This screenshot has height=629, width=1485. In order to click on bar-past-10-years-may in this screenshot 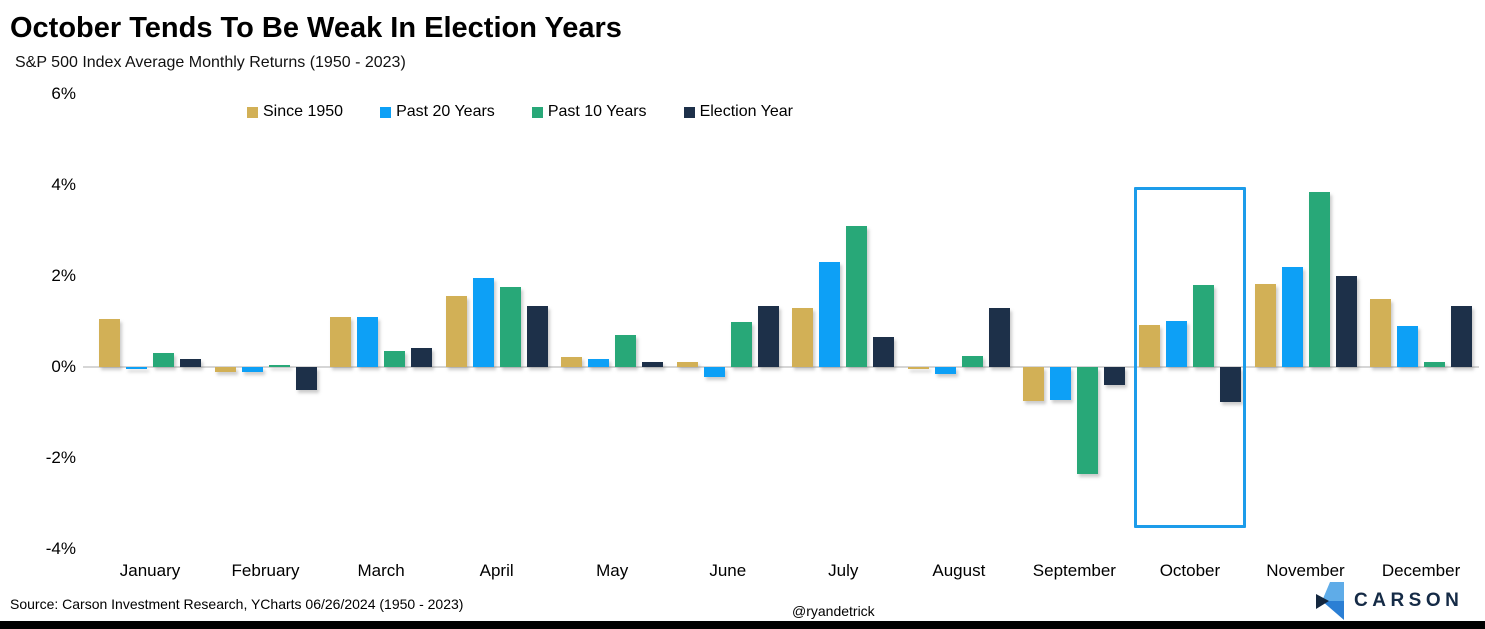, I will do `click(626, 351)`.